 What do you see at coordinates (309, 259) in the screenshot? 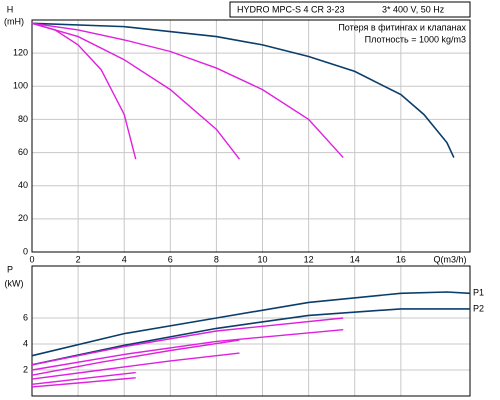
I see `x-tick-label: 12` at bounding box center [309, 259].